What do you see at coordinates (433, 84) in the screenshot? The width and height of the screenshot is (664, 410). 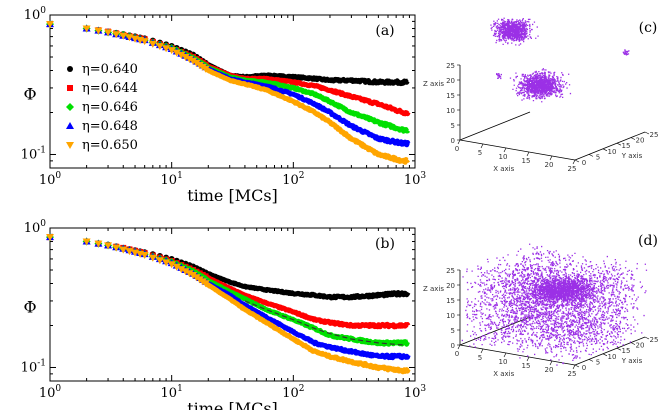 I see `z-axis-title: Z axis` at bounding box center [433, 84].